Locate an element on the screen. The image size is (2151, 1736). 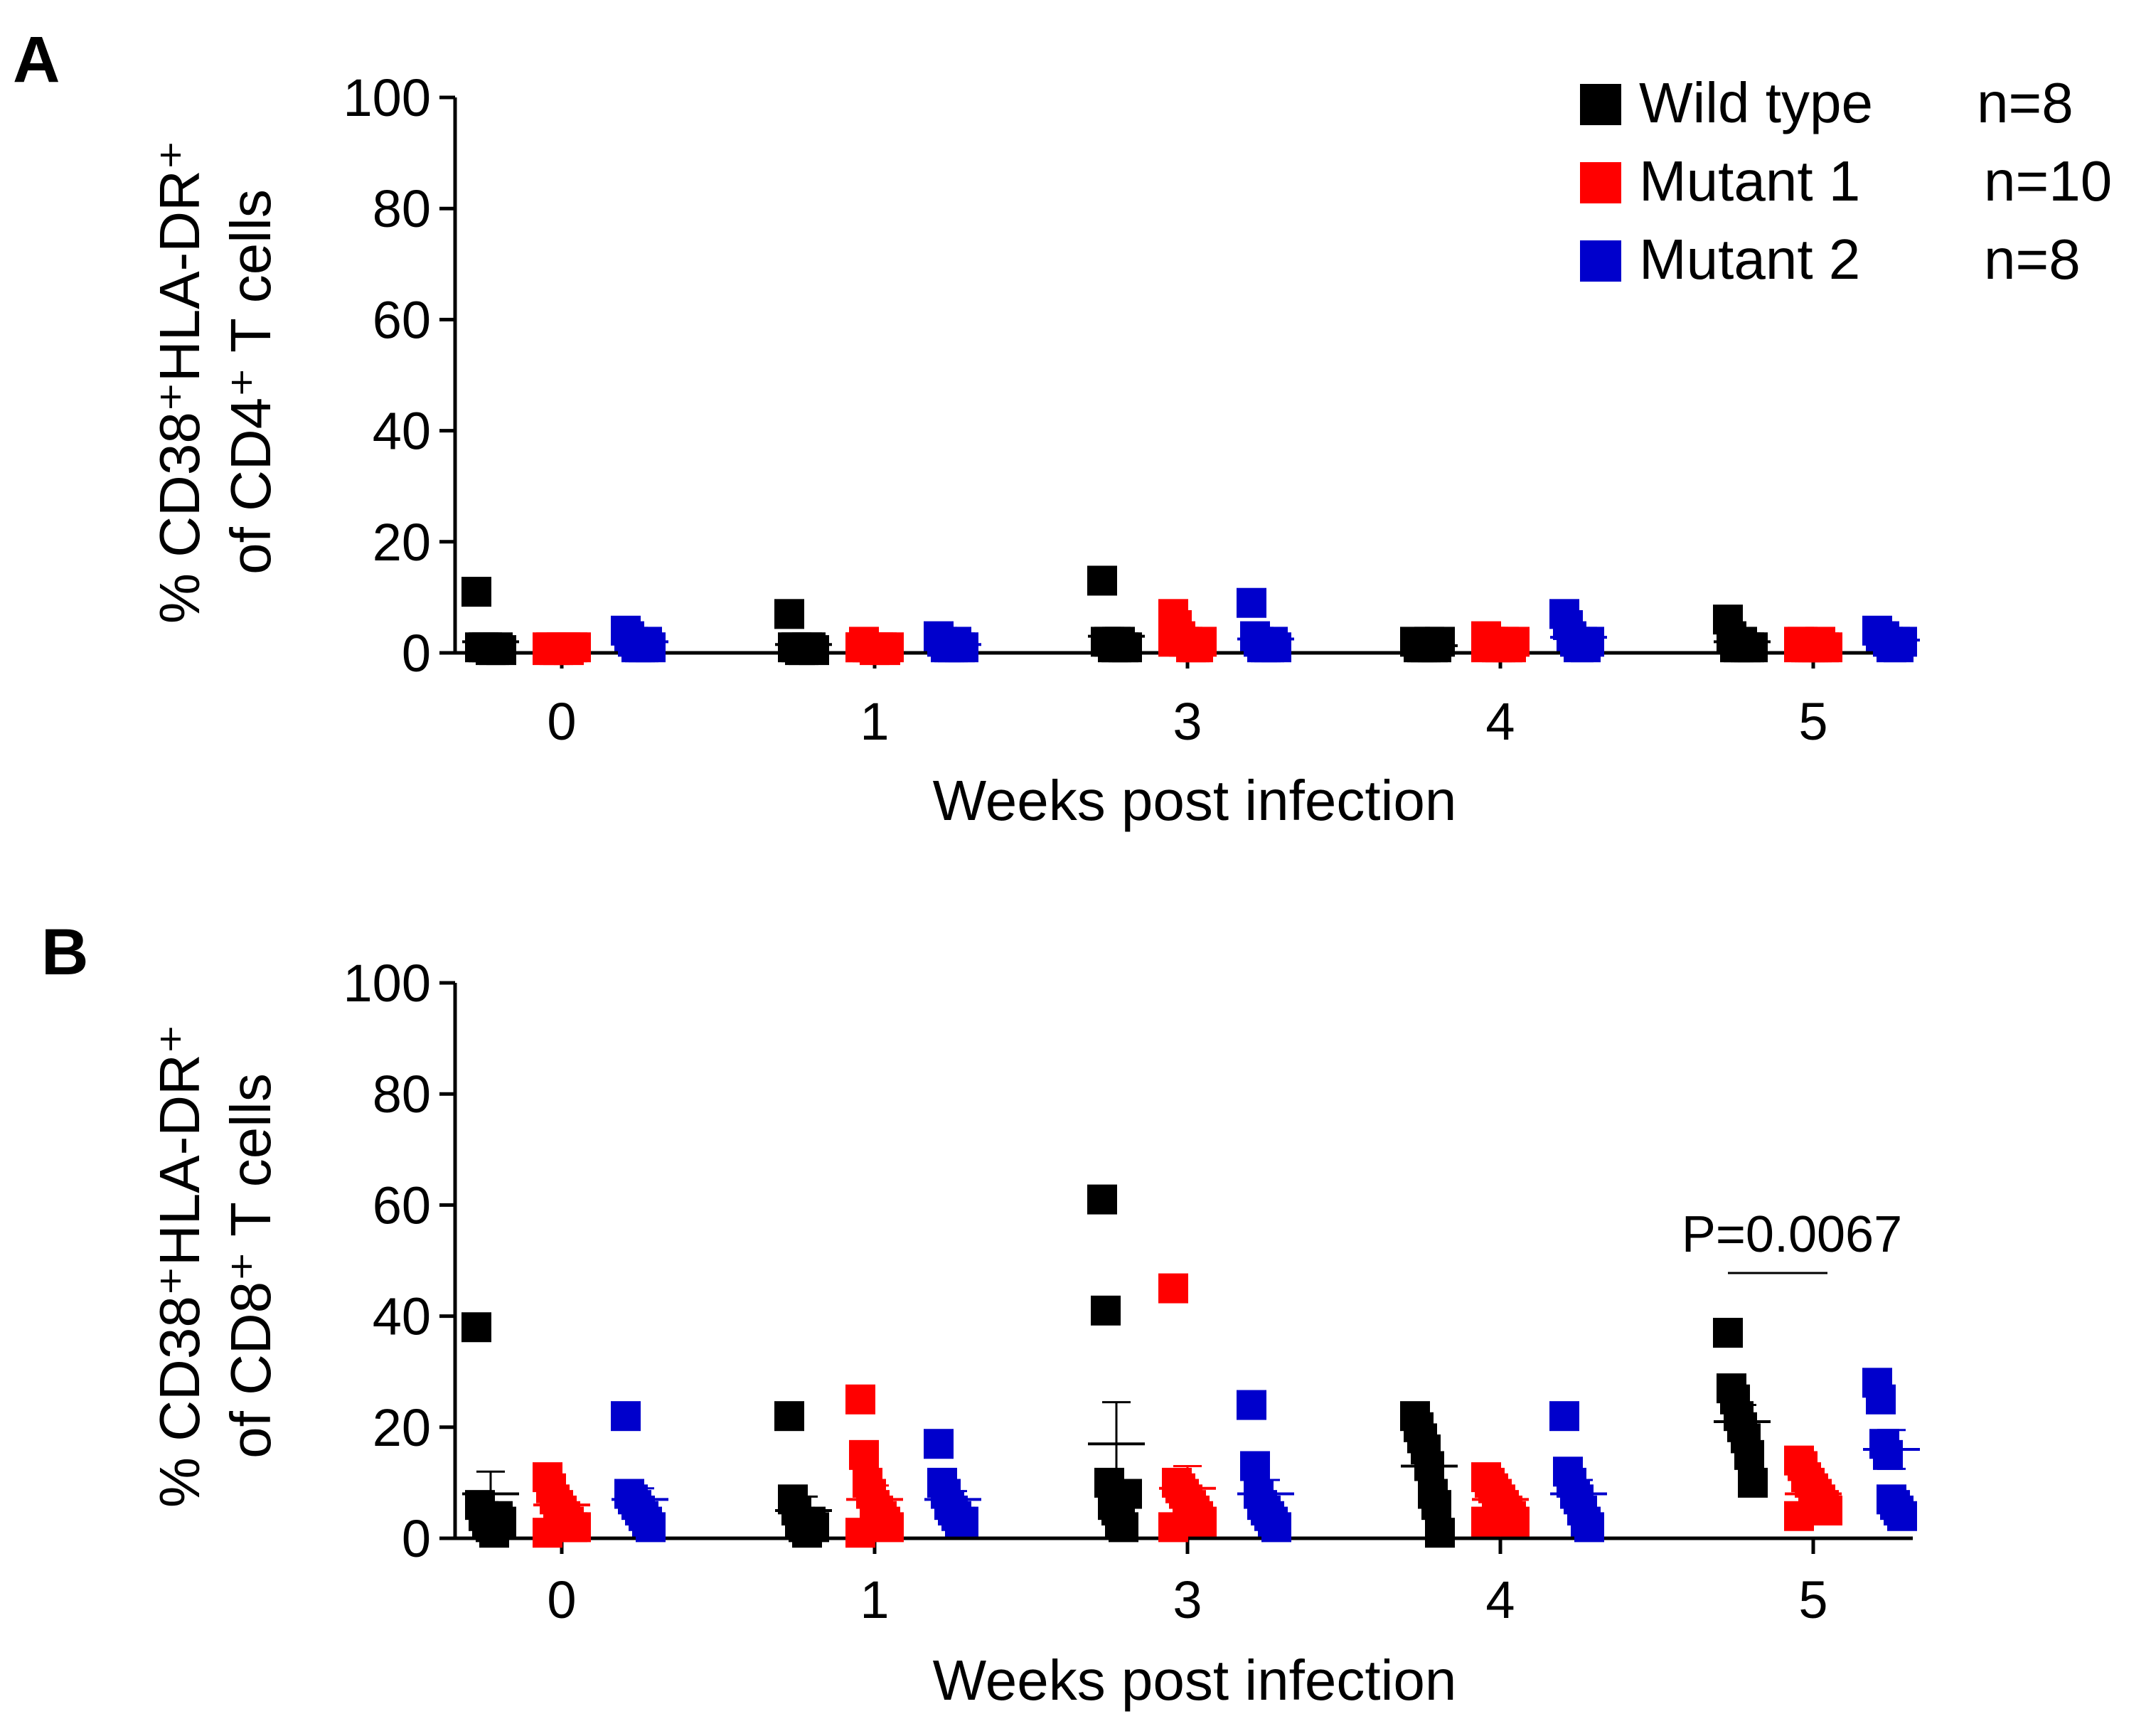
legend-n-wild-type: n=8 is located at coordinates (2025, 102).